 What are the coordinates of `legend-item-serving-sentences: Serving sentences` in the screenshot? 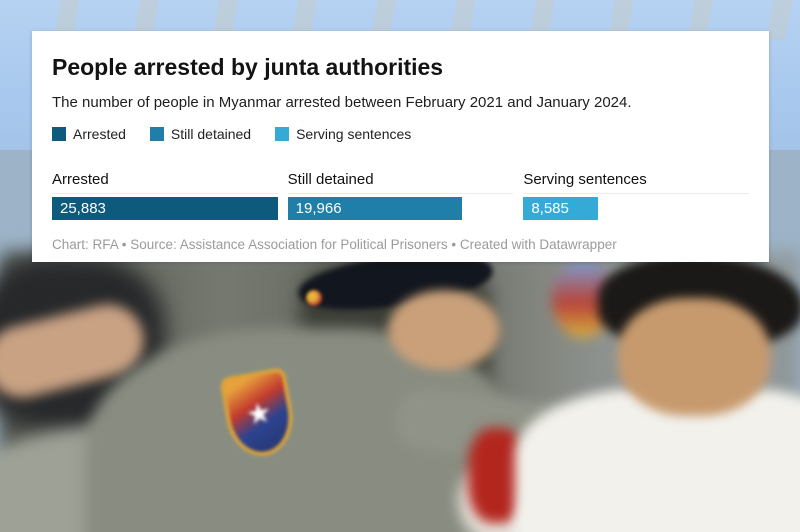 It's located at (343, 134).